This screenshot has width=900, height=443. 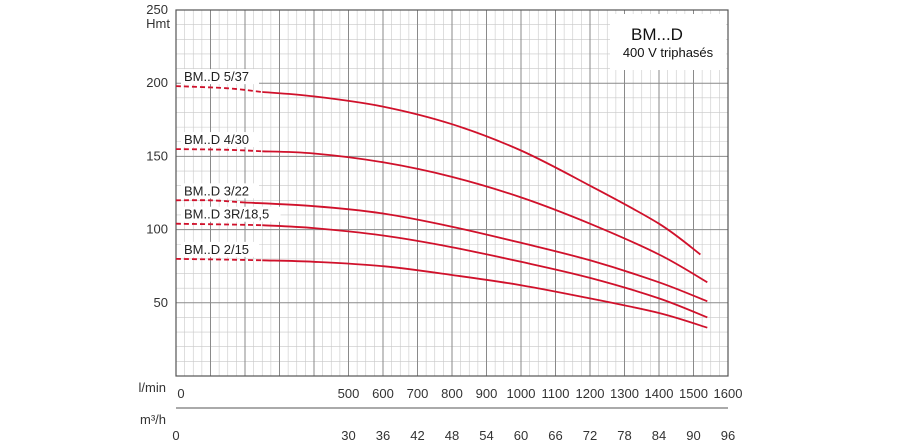 I want to click on x2-tick-label: 42, so click(x=417, y=435).